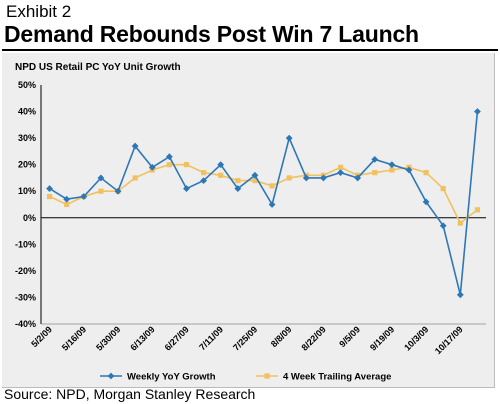 The width and height of the screenshot is (500, 404). Describe the element at coordinates (74, 338) in the screenshot. I see `x-tick-label: 5/16/09` at that location.